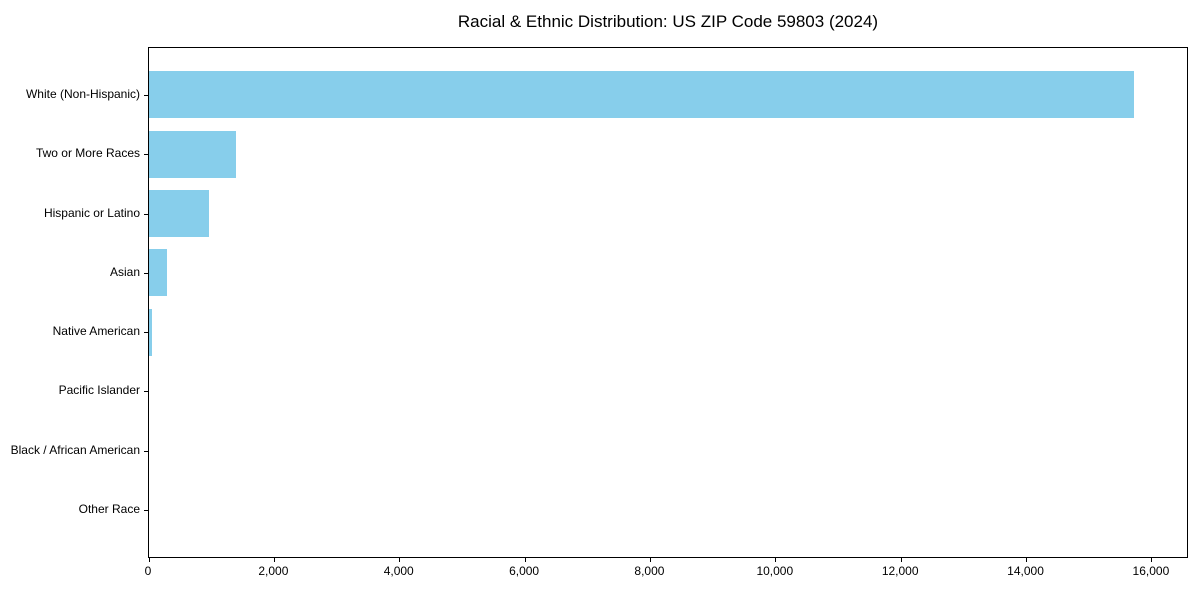 This screenshot has height=600, width=1200. What do you see at coordinates (82, 93) in the screenshot?
I see `y-axis-label-white-non-hispanic: White (Non-Hispanic)` at bounding box center [82, 93].